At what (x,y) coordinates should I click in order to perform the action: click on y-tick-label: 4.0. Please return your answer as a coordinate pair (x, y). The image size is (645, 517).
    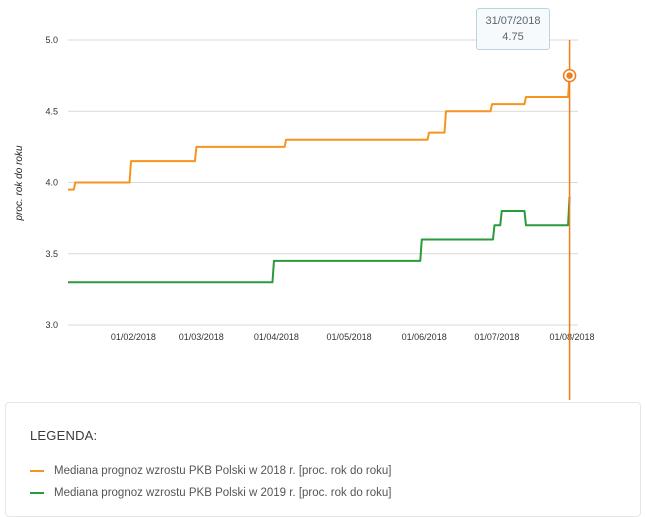
    Looking at the image, I should click on (51, 183).